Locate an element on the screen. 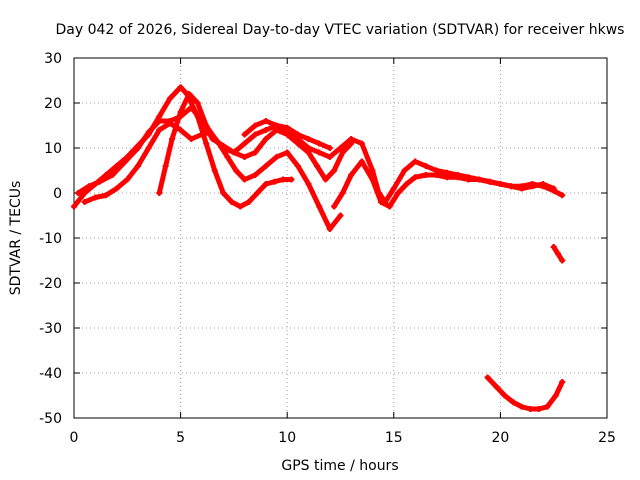 The image size is (640, 480). y-tick-label: -30 is located at coordinates (50, 329).